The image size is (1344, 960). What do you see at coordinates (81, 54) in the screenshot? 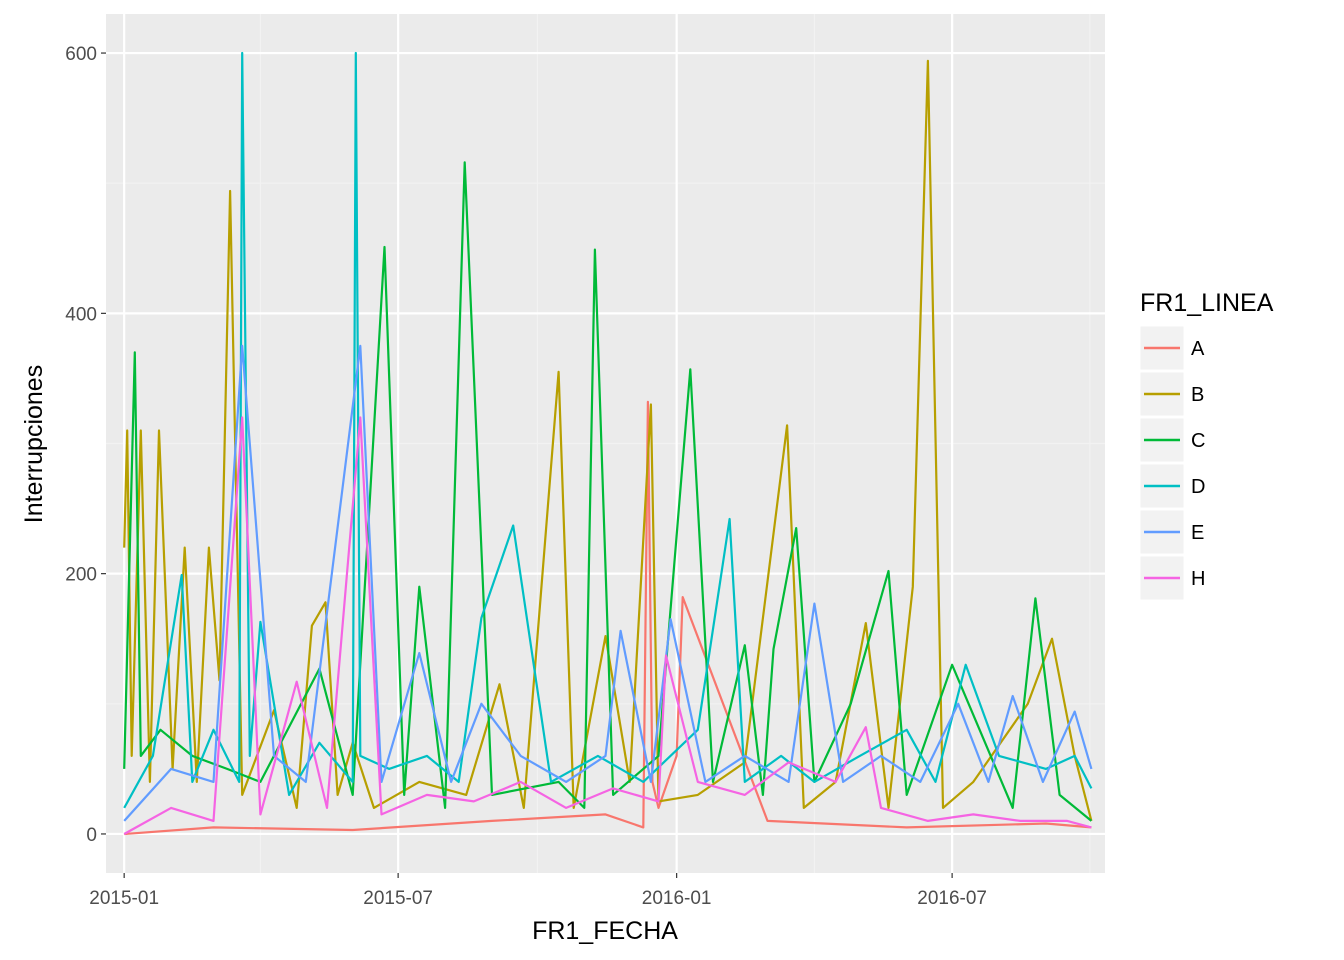
I see `y-tick-label: 600` at bounding box center [81, 54].